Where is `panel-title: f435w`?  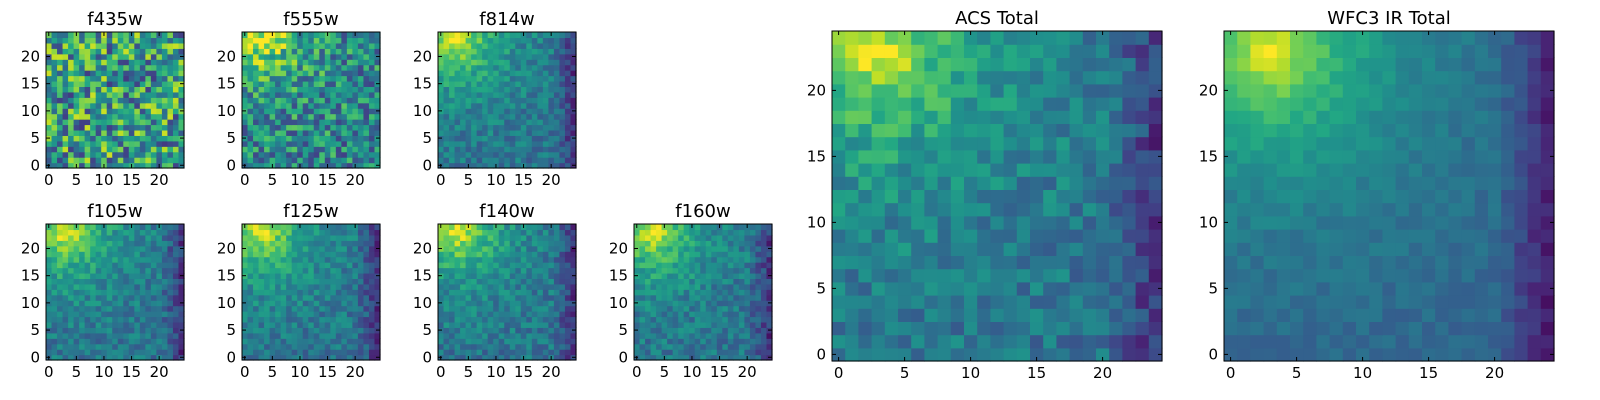
panel-title: f435w is located at coordinates (114, 19).